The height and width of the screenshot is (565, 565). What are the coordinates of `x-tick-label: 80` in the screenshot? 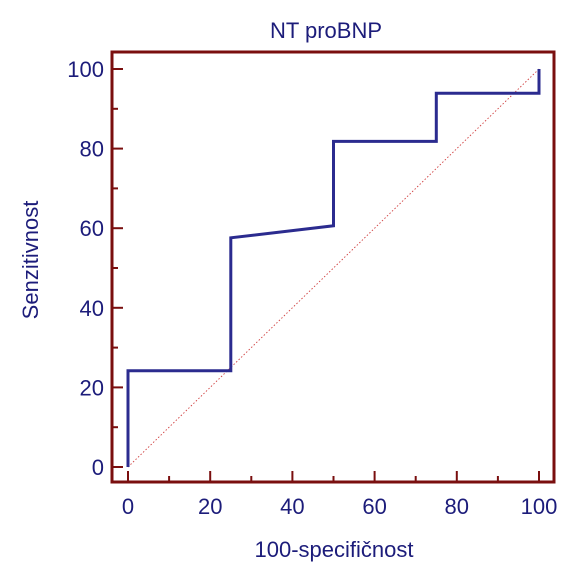 It's located at (457, 506).